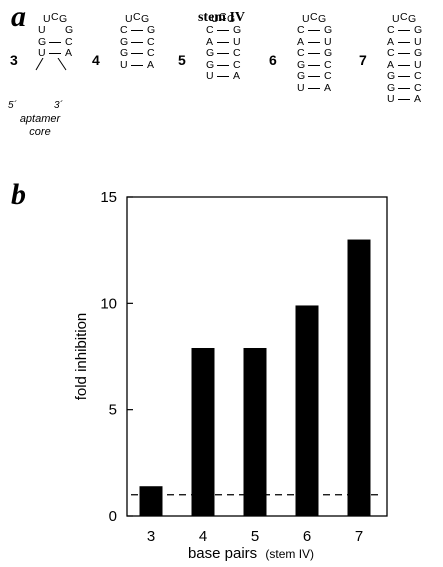  Describe the element at coordinates (255, 536) in the screenshot. I see `x-tick-label: 5` at that location.